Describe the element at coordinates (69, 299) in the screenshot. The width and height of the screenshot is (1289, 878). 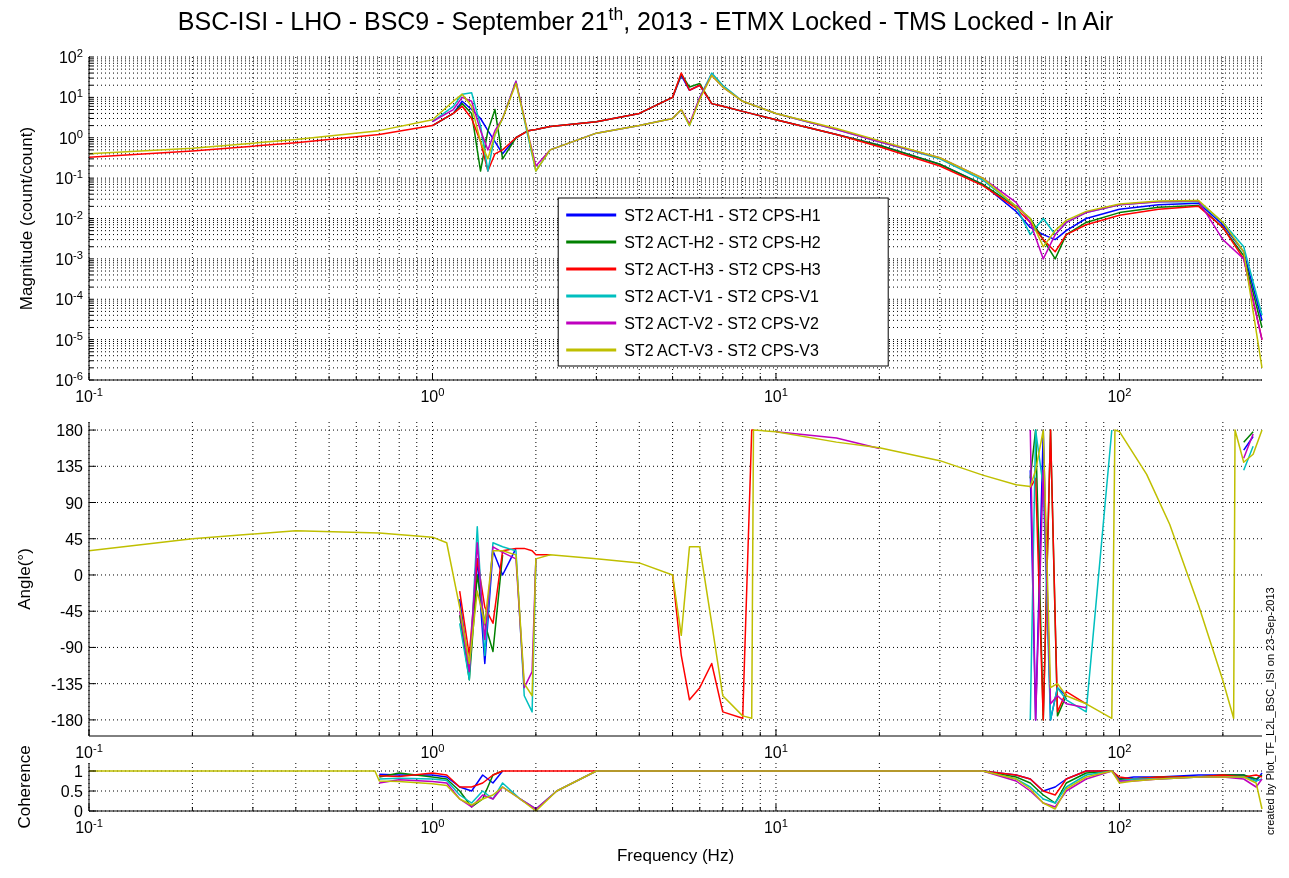
I see `y-tick-label: 10$^{-4}$` at that location.